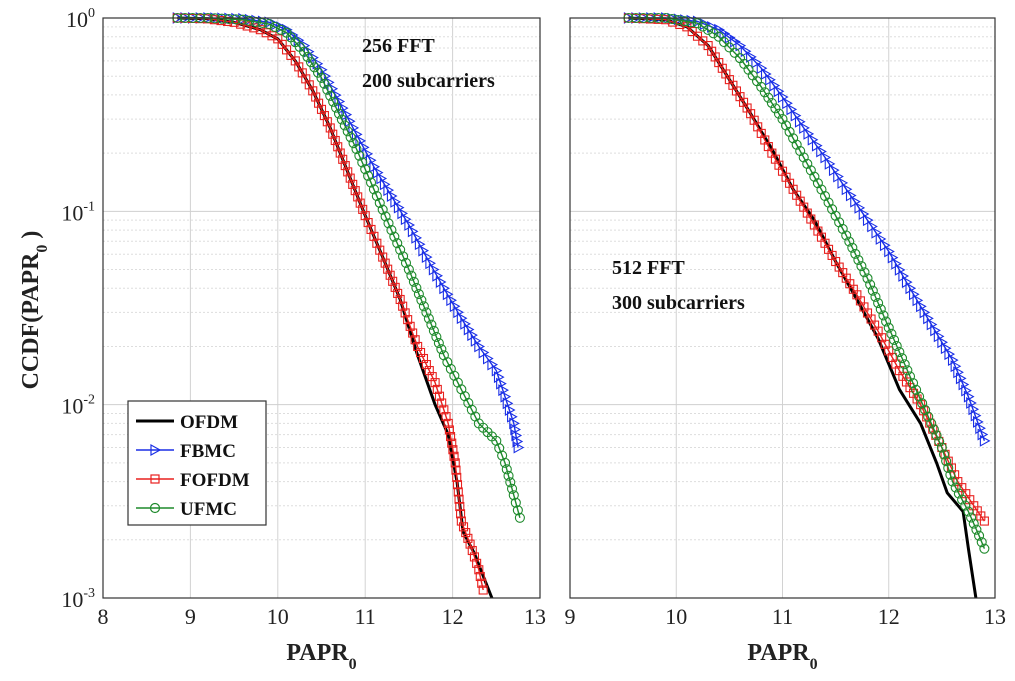  Describe the element at coordinates (190, 616) in the screenshot. I see `x-tick-label: 9` at that location.